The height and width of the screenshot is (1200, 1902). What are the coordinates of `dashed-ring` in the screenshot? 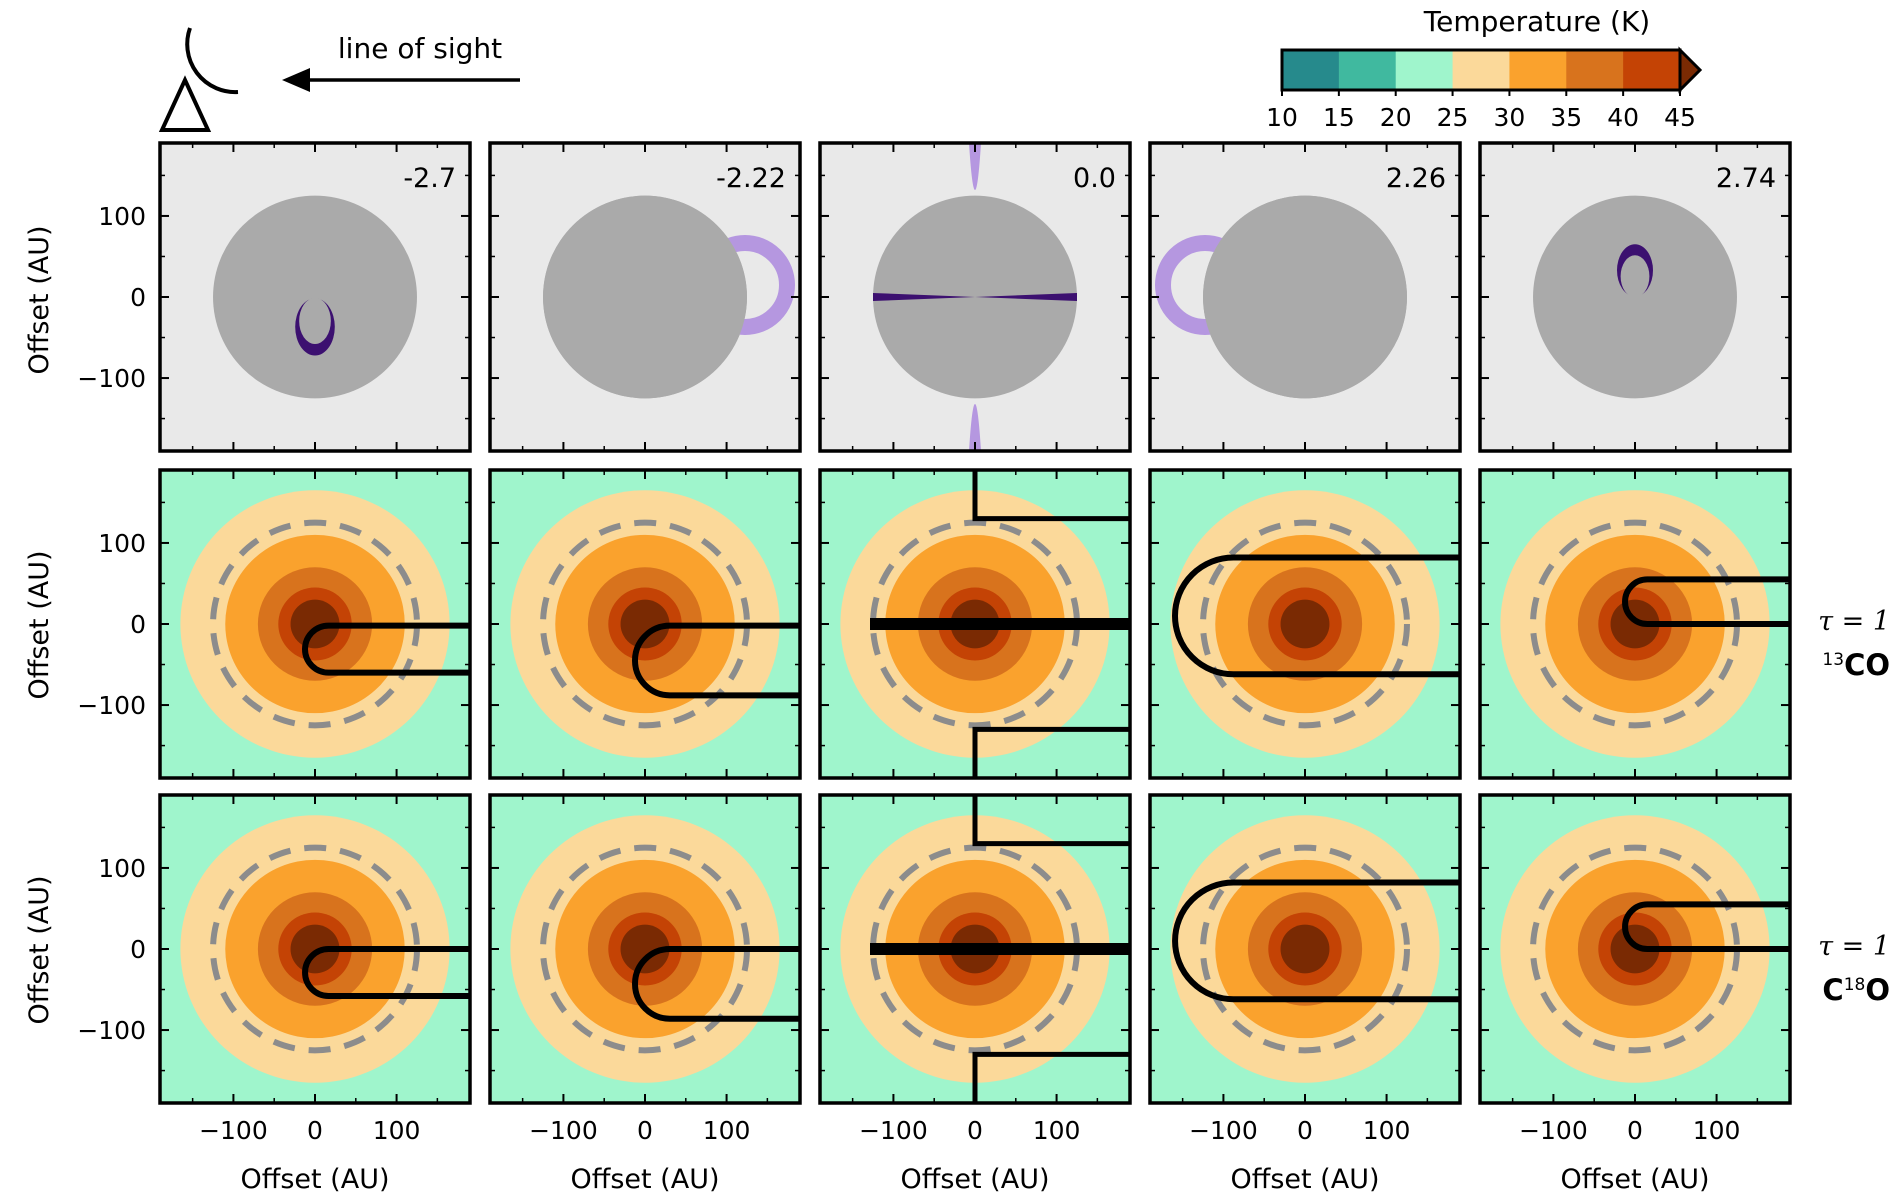 It's located at (1305, 624).